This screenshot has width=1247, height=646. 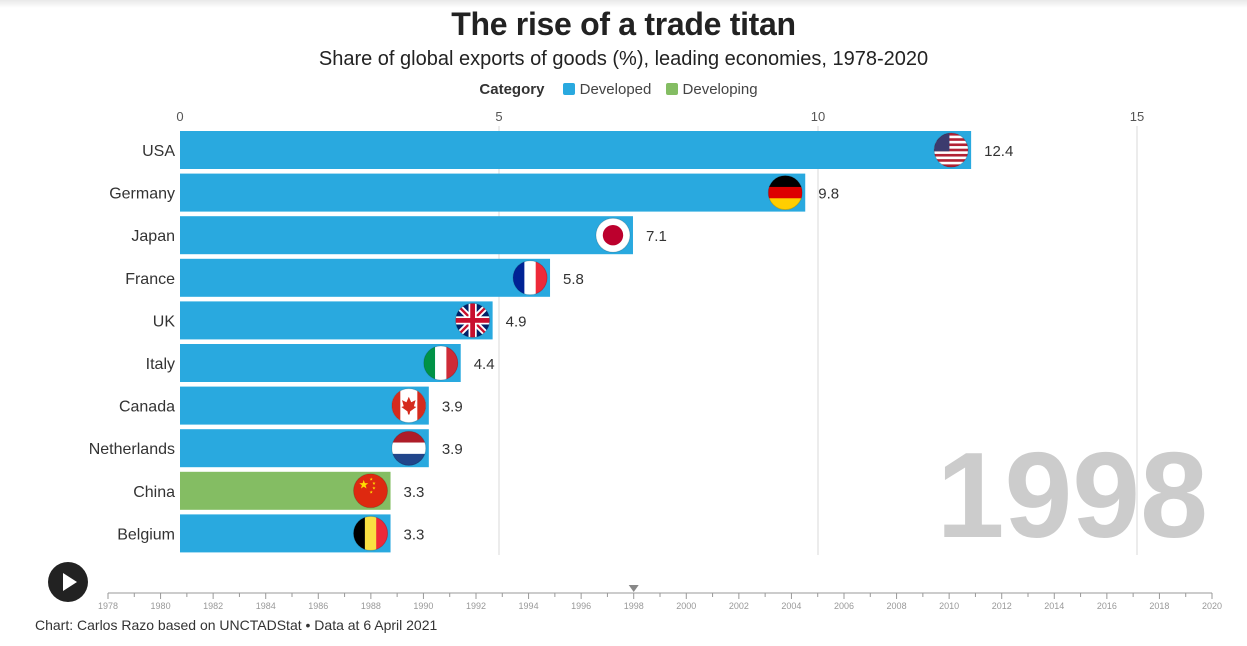 I want to click on bar-row-netherlands: Netherlands 3.9, so click(x=276, y=448).